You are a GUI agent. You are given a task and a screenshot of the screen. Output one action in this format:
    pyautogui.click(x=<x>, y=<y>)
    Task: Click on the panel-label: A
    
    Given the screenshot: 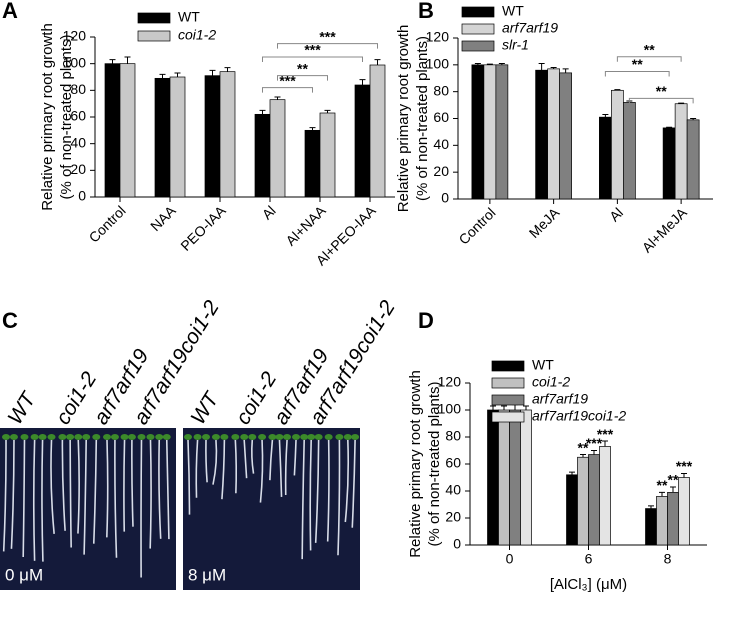 What is the action you would take?
    pyautogui.click(x=10, y=11)
    